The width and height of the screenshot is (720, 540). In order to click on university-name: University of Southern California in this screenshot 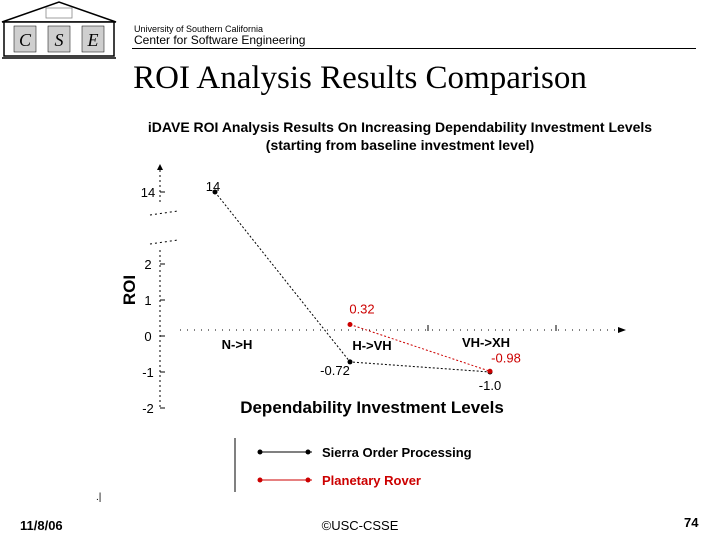, I will do `click(199, 29)`.